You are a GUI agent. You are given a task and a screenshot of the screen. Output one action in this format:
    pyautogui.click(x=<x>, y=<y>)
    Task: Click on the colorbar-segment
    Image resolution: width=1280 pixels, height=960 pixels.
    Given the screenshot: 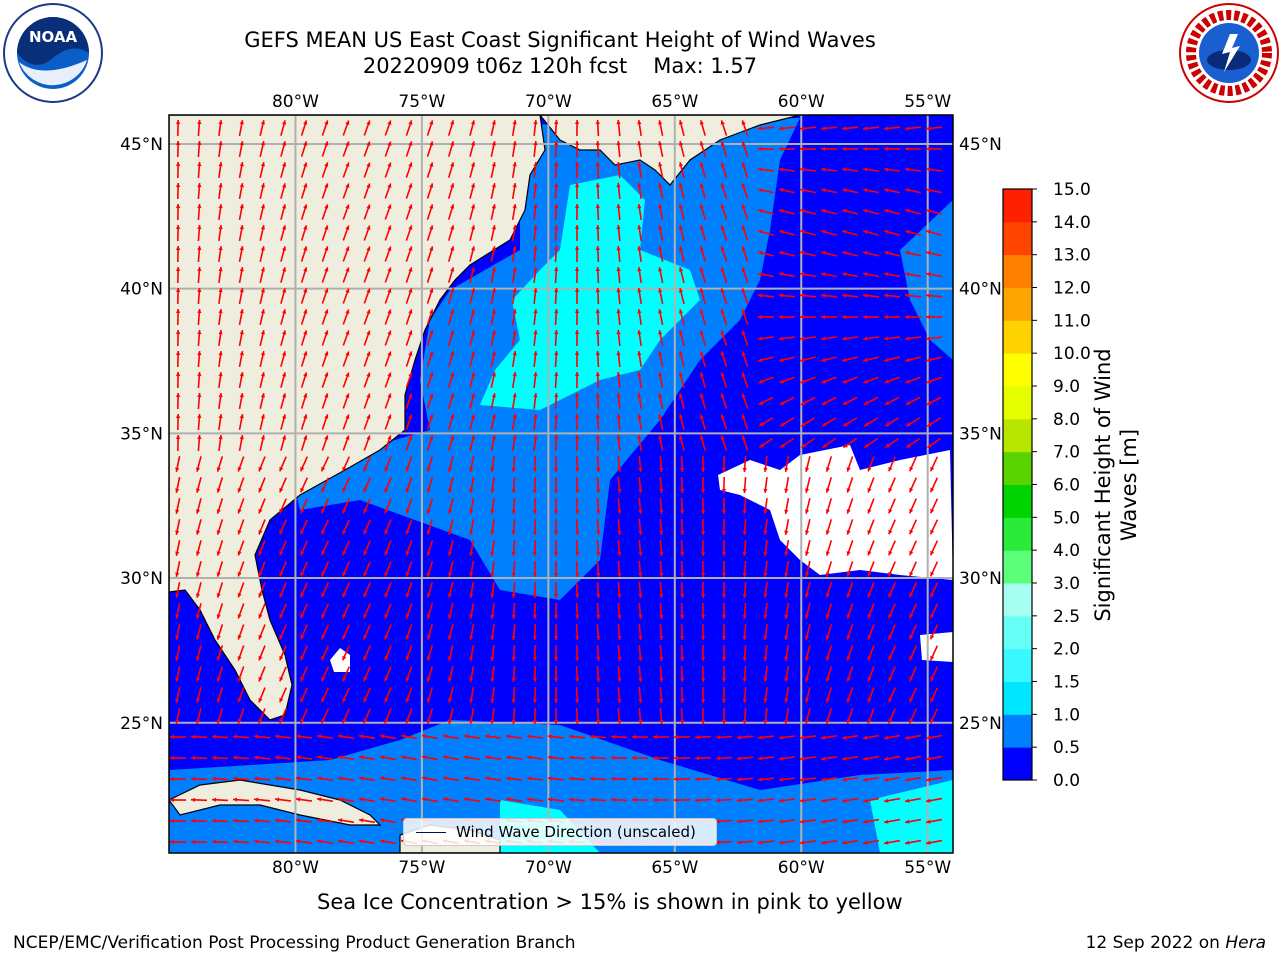 What is the action you would take?
    pyautogui.click(x=1017, y=600)
    